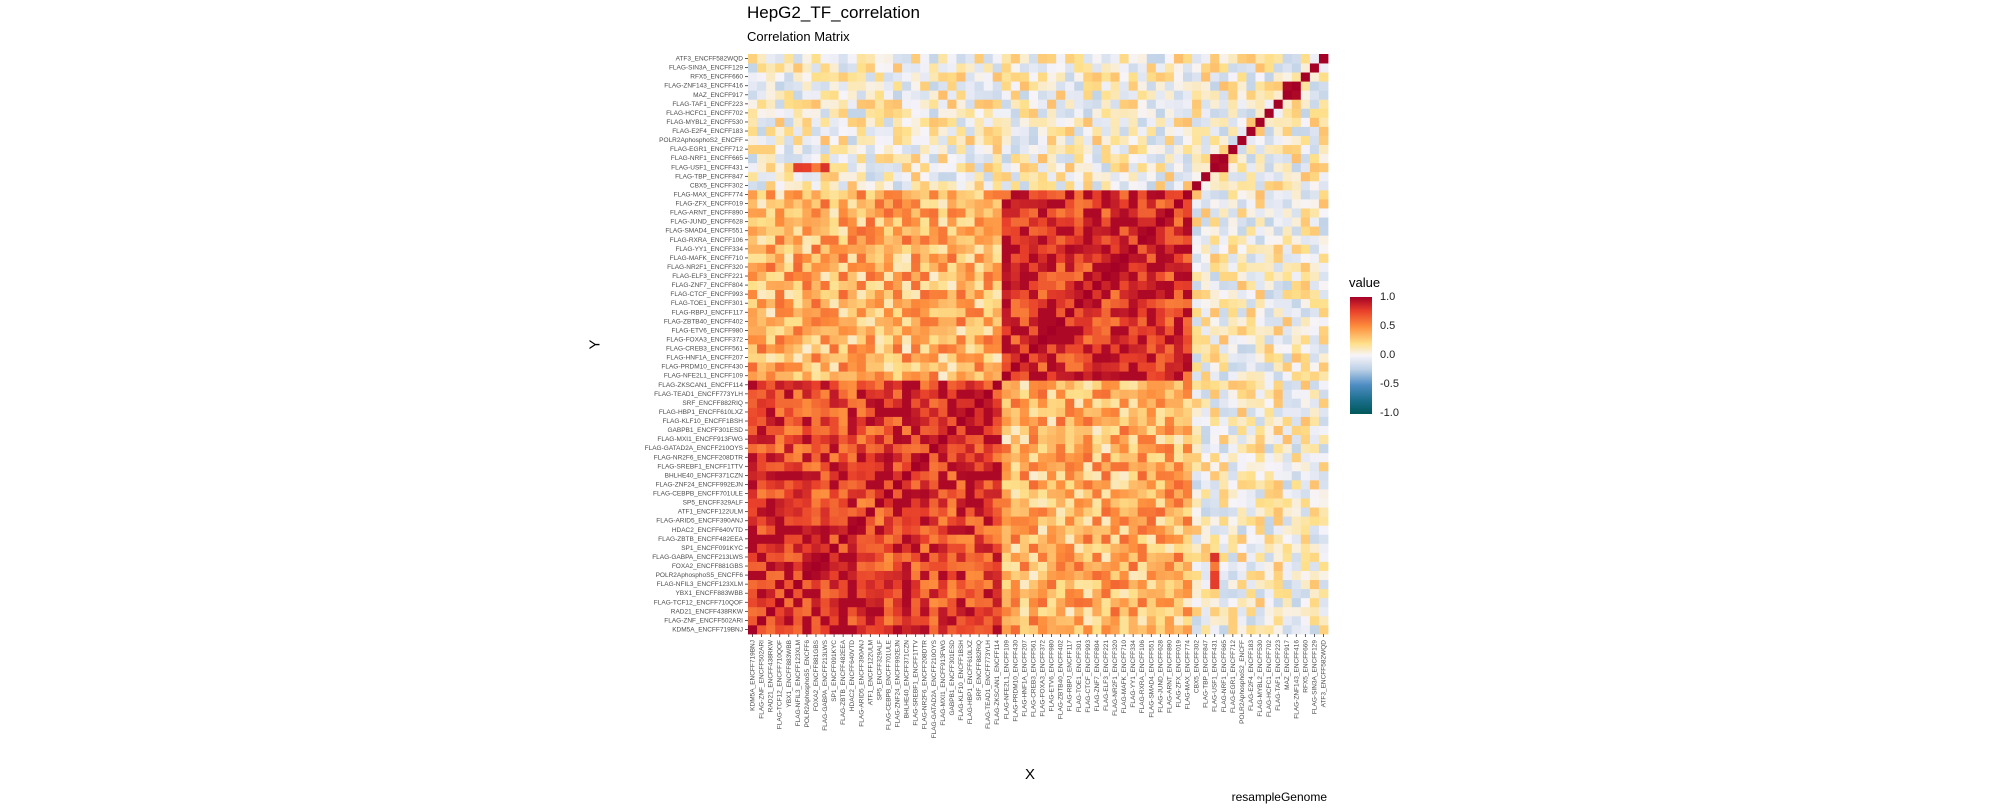  Describe the element at coordinates (1088, 676) in the screenshot. I see `x-tick-label: FLAG-CTCF_ENCFF993` at that location.